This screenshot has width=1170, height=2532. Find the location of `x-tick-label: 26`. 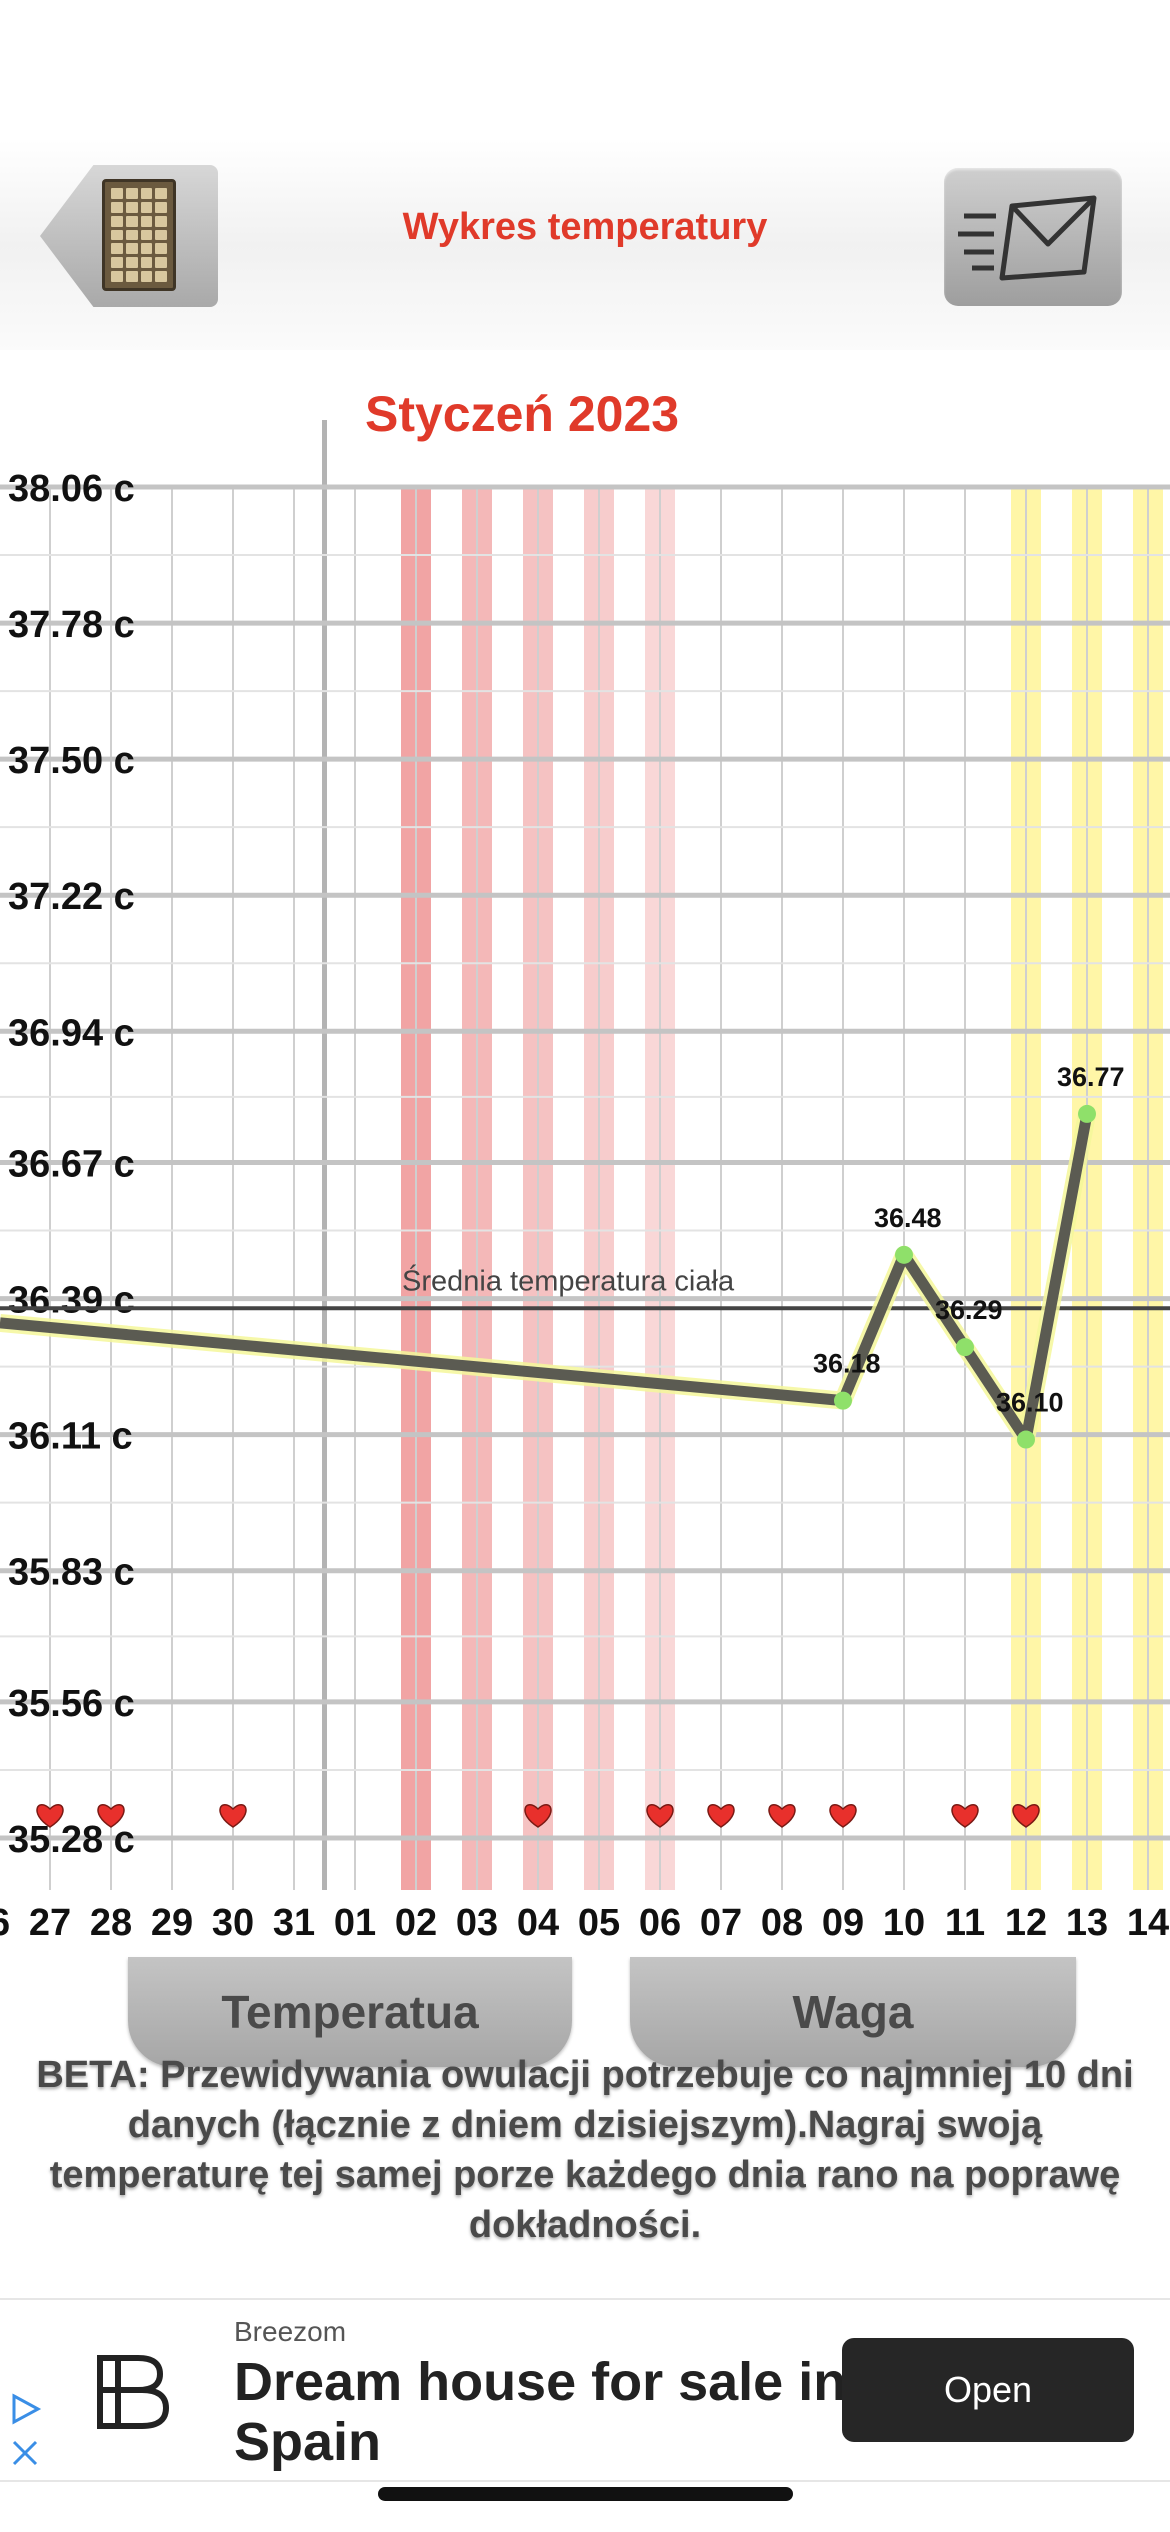

x-tick-label: 26 is located at coordinates (5, 1923).